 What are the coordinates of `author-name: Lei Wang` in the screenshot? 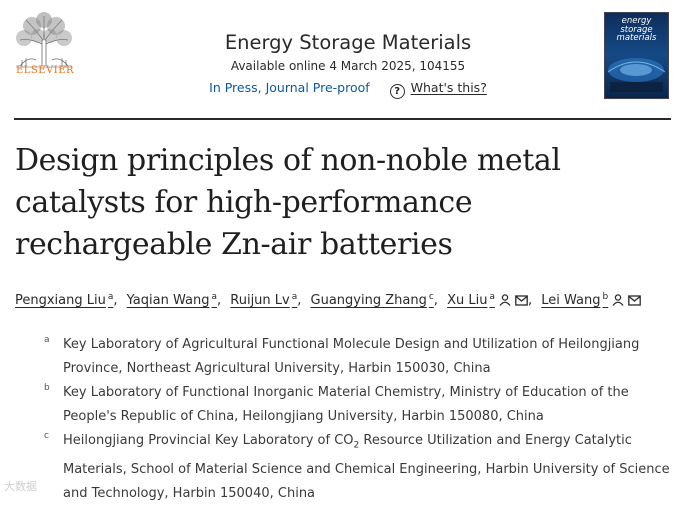 It's located at (571, 300).